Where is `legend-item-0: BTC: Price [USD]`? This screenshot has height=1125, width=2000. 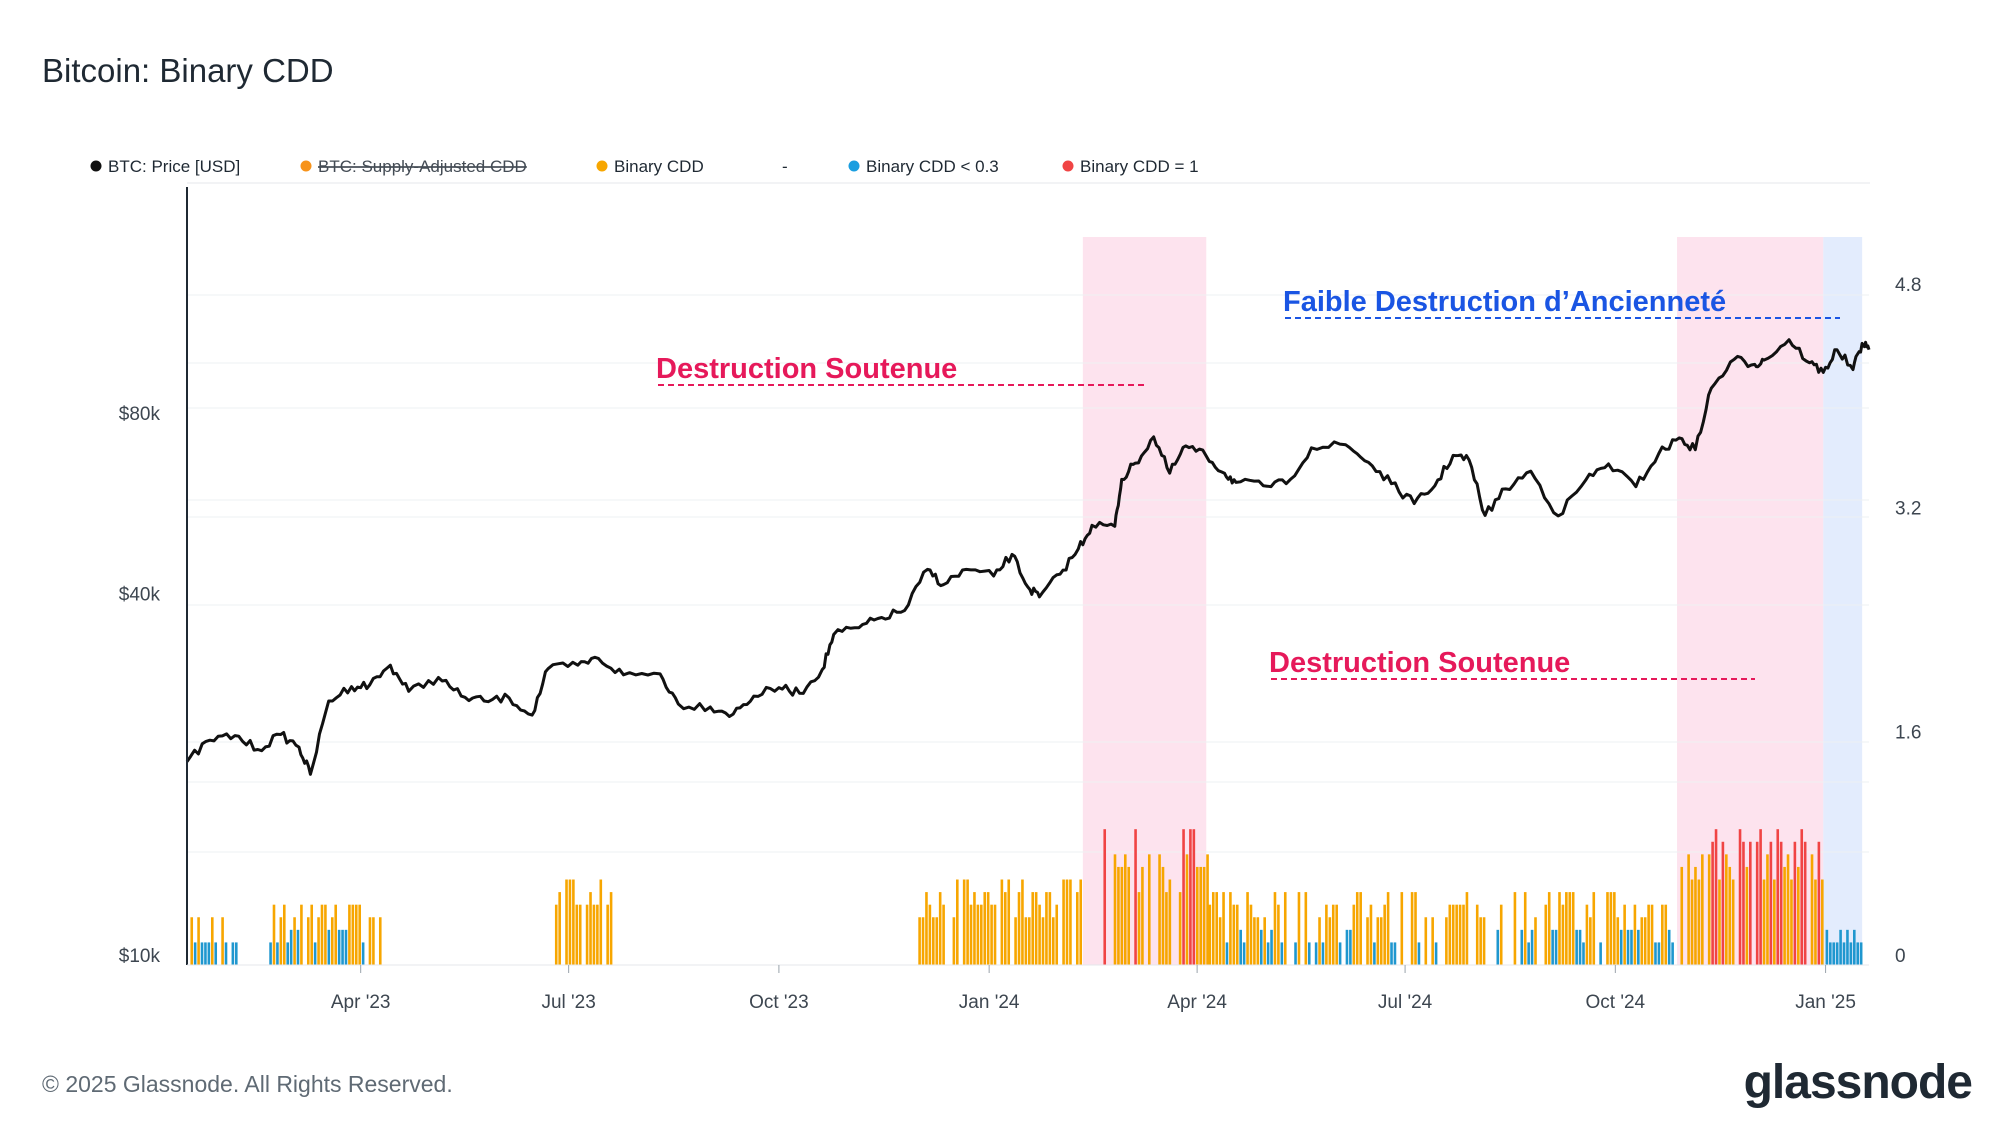
legend-item-0: BTC: Price [USD] is located at coordinates (165, 166).